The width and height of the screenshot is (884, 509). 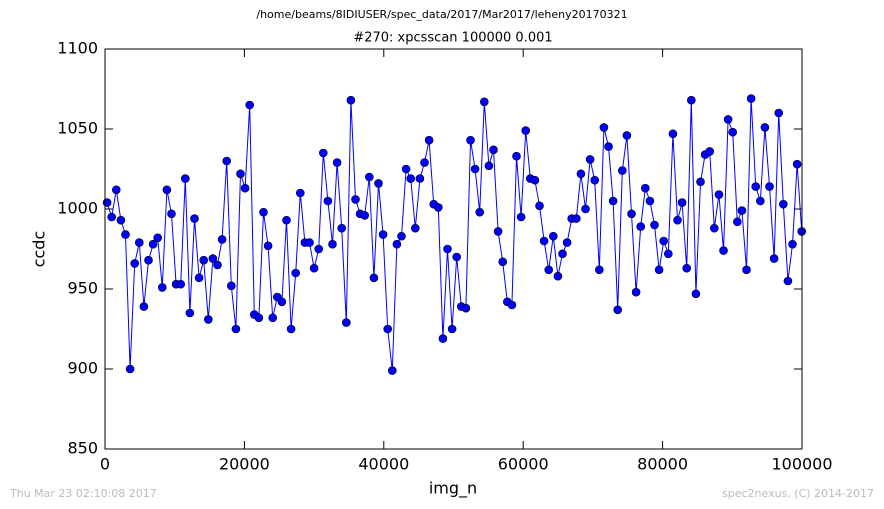 What do you see at coordinates (77, 48) in the screenshot?
I see `y-tick-label: 1100` at bounding box center [77, 48].